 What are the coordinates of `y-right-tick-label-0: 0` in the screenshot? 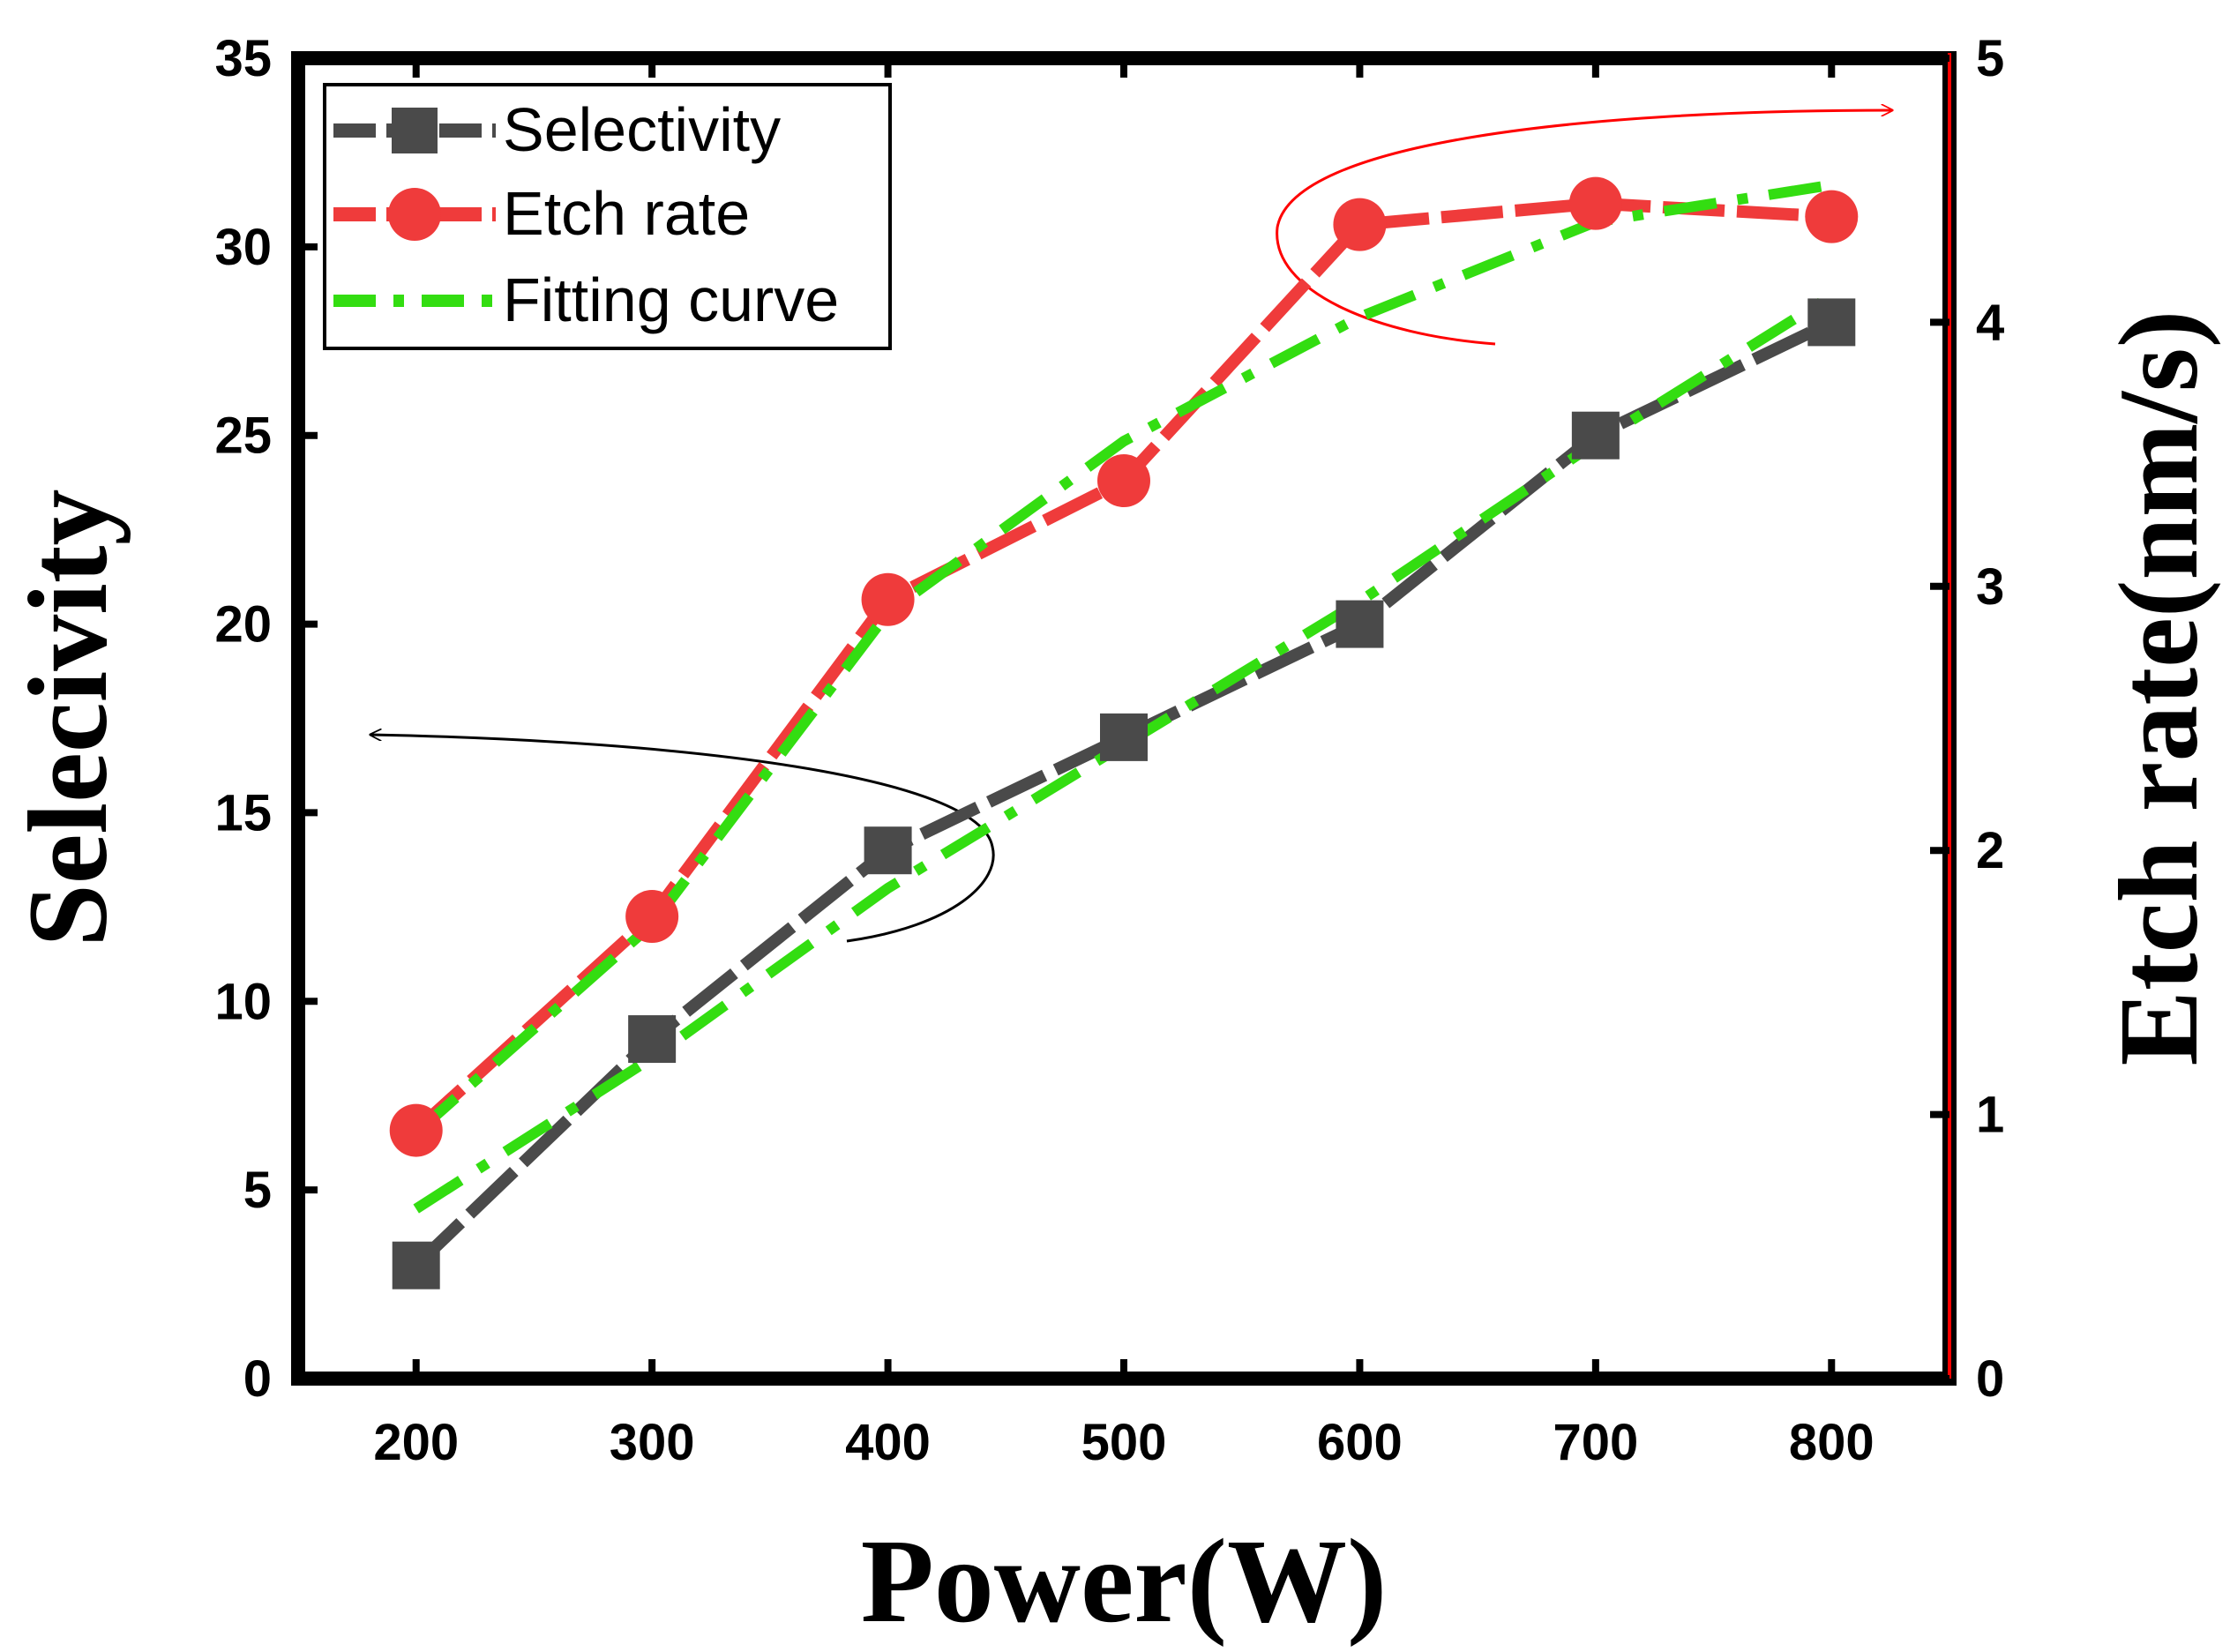 It's located at (1990, 1379).